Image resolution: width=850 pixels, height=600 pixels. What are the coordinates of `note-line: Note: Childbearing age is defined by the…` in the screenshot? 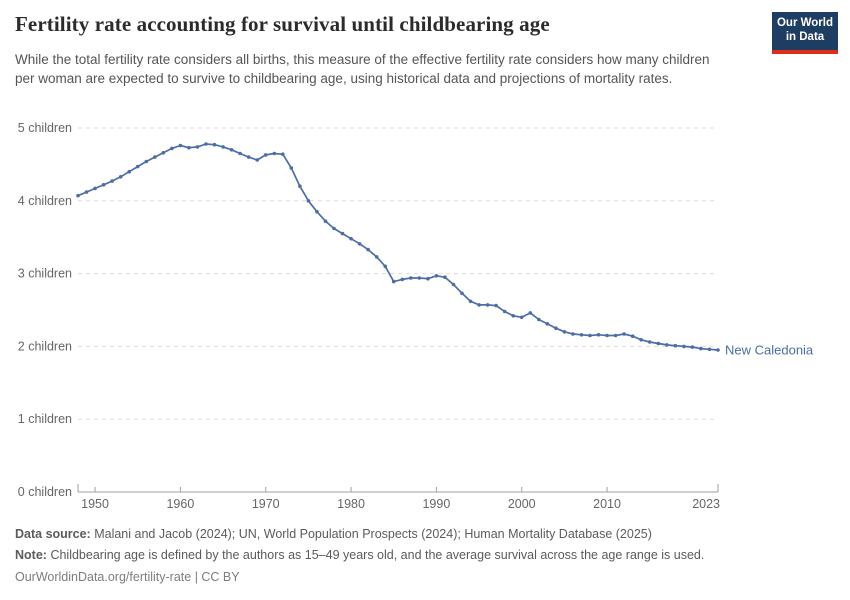 It's located at (415, 555).